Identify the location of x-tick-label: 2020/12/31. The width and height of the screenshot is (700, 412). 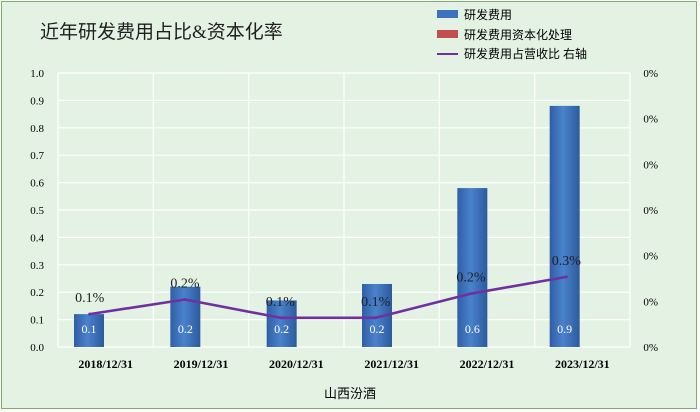
(296, 364).